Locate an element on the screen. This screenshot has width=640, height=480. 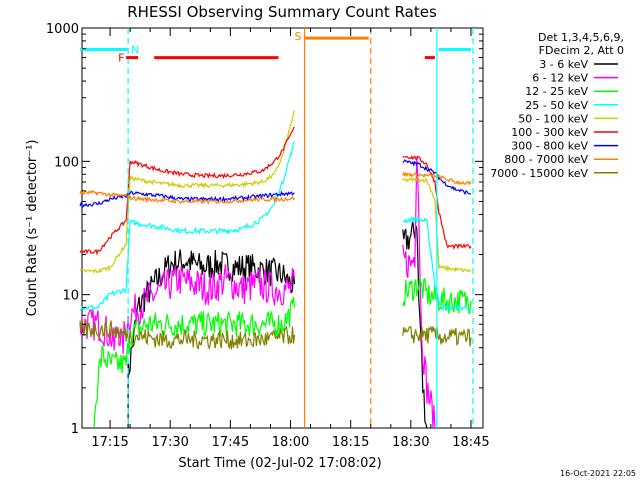
x-tick-label: 17:15 is located at coordinates (109, 442).